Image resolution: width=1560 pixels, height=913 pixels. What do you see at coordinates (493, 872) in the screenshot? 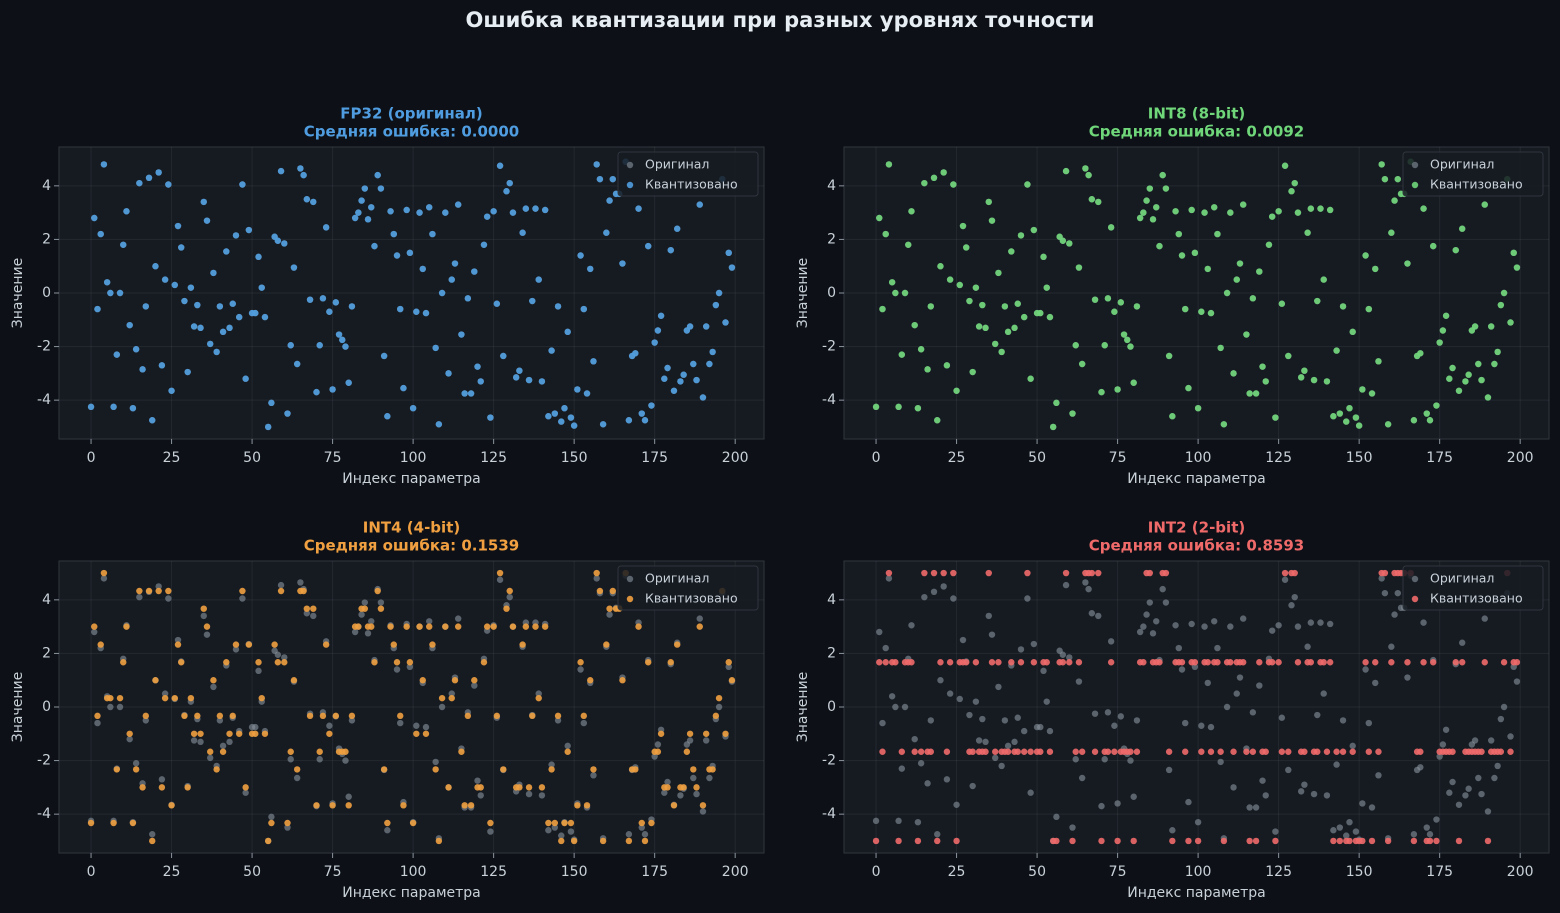
I see `x-tick-label: 125` at bounding box center [493, 872].